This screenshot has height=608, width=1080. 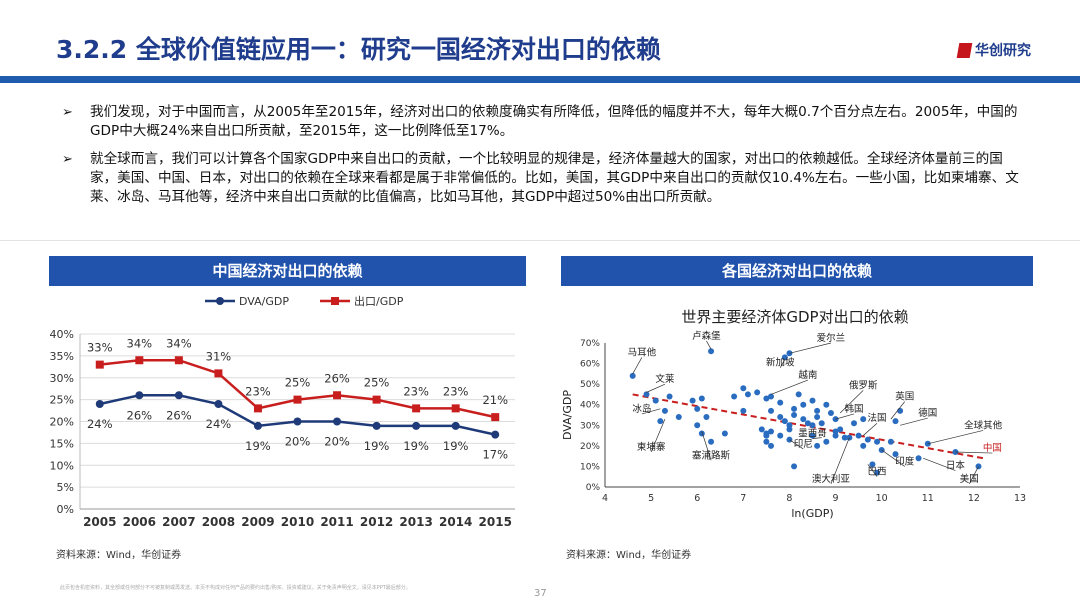 What do you see at coordinates (540, 240) in the screenshot?
I see `divider` at bounding box center [540, 240].